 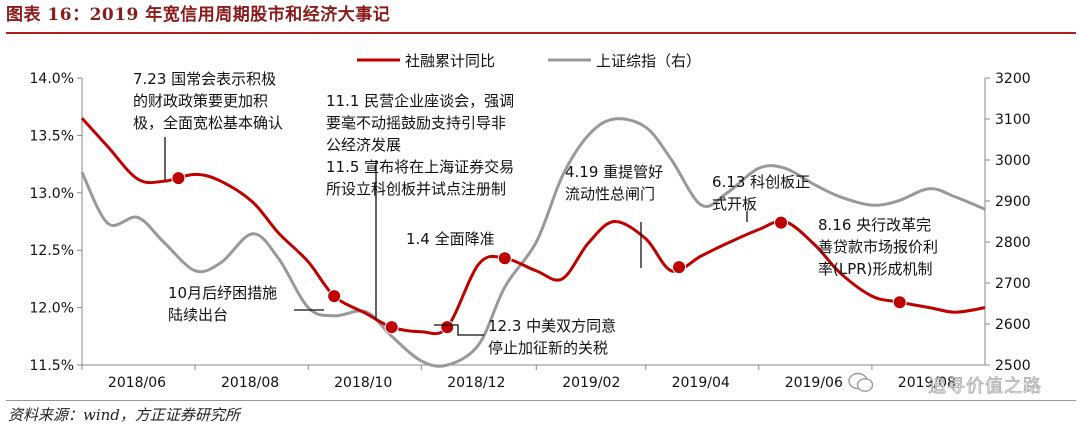 I want to click on x-tick-label: 2019/02, so click(x=591, y=383).